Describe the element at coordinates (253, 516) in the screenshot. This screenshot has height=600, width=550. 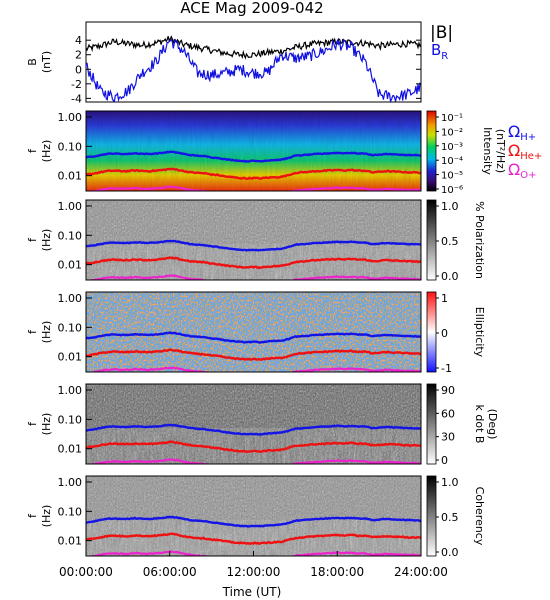
I see `panel-coherency-image` at that location.